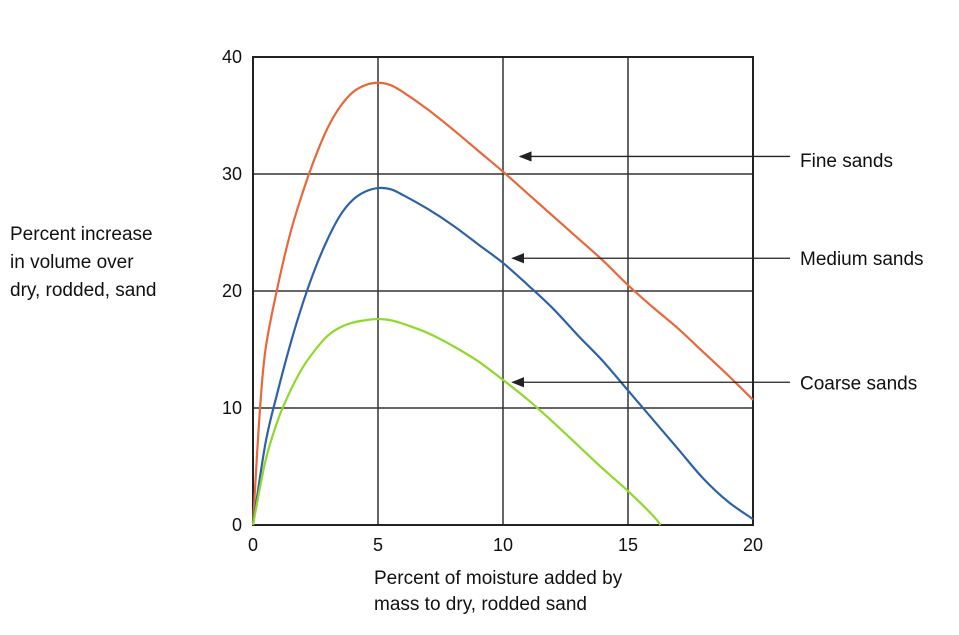 Image resolution: width=959 pixels, height=635 pixels. Describe the element at coordinates (72, 262) in the screenshot. I see `y-axis-label-line-2: in volume over` at that location.